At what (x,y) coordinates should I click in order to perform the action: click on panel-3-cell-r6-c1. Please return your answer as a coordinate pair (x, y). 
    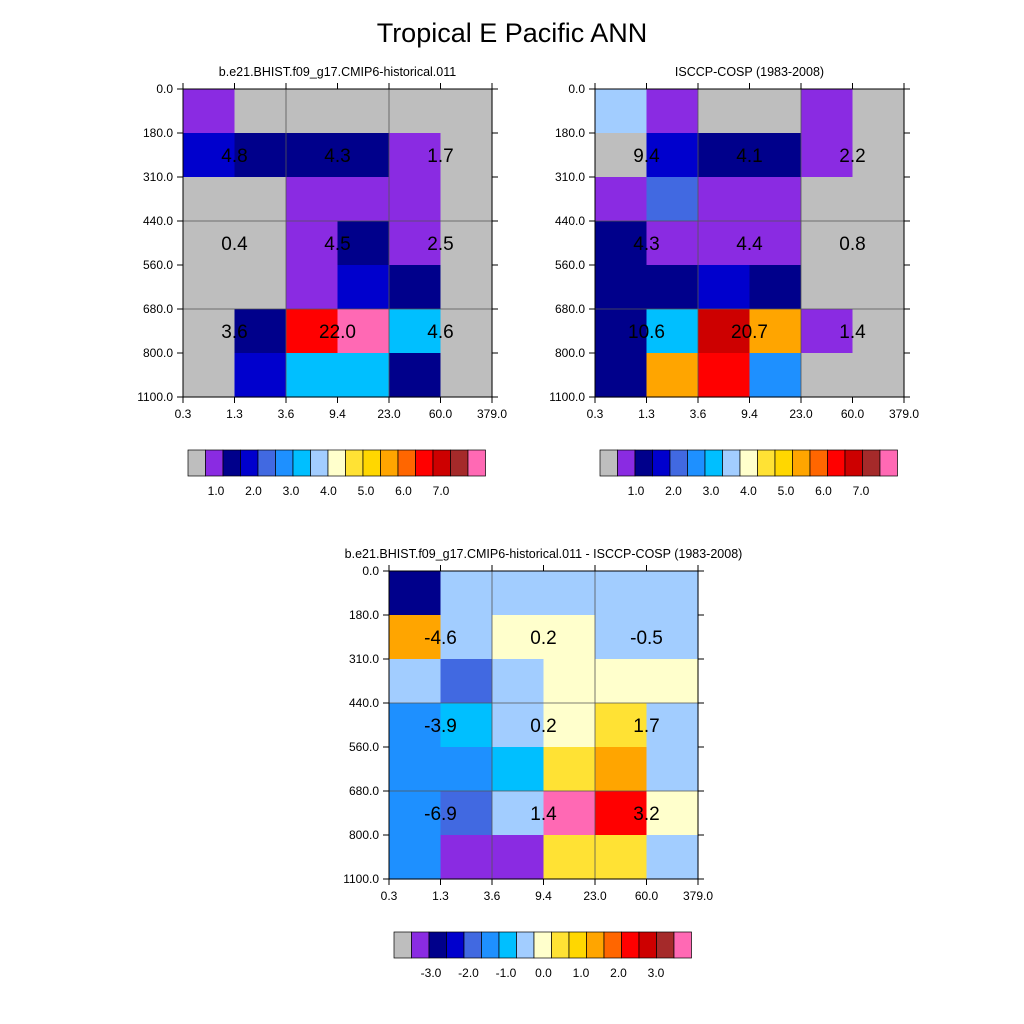
    Looking at the image, I should click on (415, 813).